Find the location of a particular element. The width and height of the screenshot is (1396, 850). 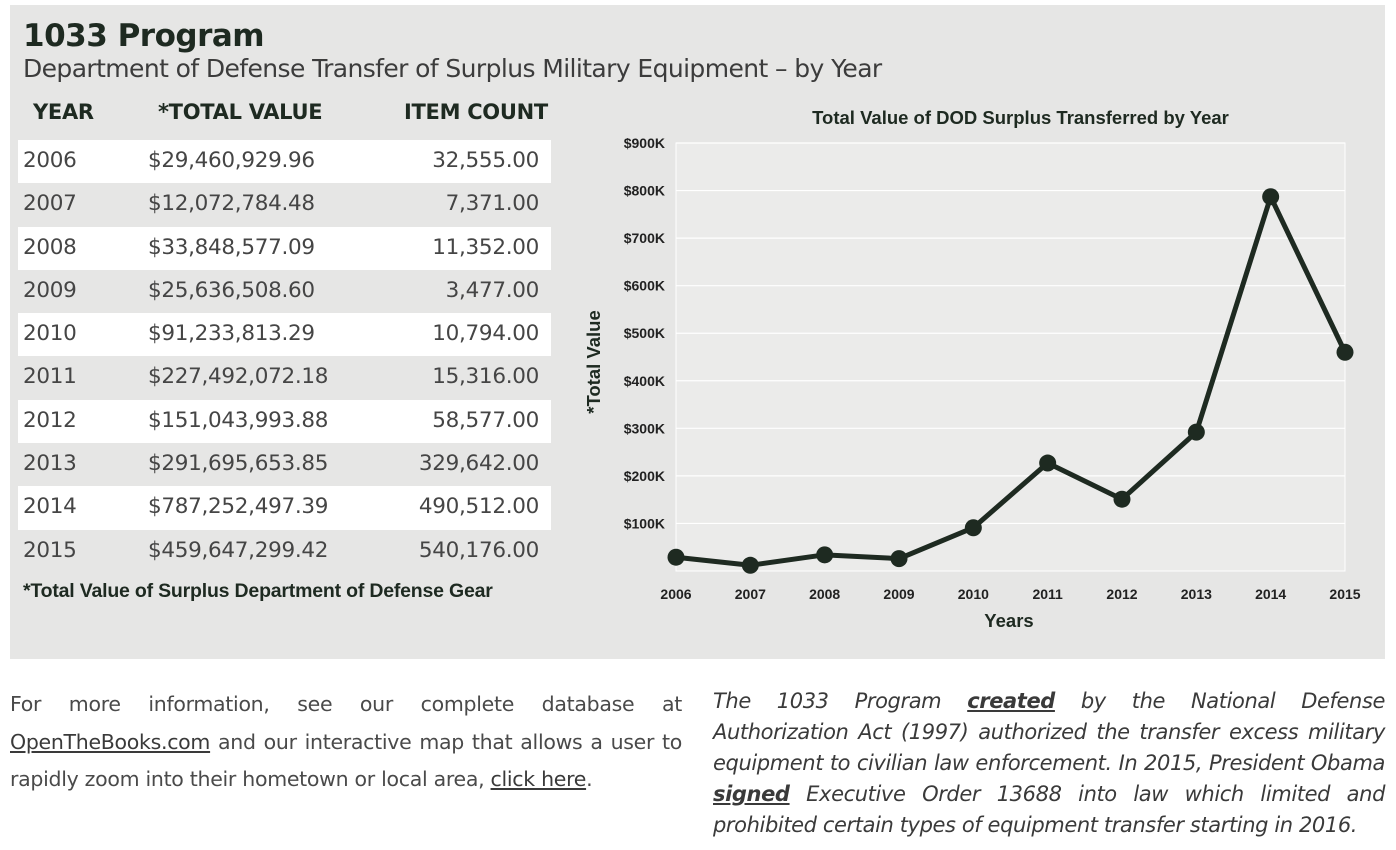

program-text: The 1033 Program is located at coordinates (827, 701).